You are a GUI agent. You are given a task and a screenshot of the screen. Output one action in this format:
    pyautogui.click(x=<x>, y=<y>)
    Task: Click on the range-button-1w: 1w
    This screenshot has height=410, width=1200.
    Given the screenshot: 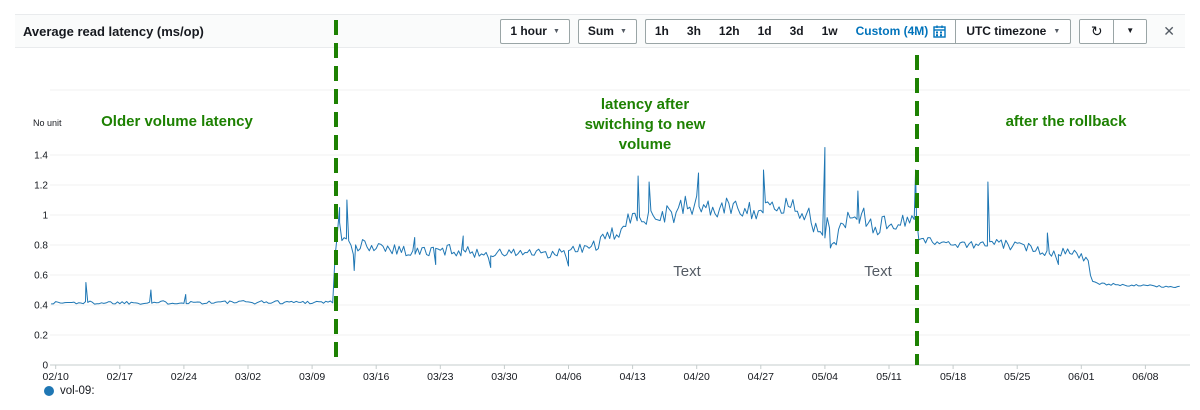 What is the action you would take?
    pyautogui.click(x=830, y=31)
    